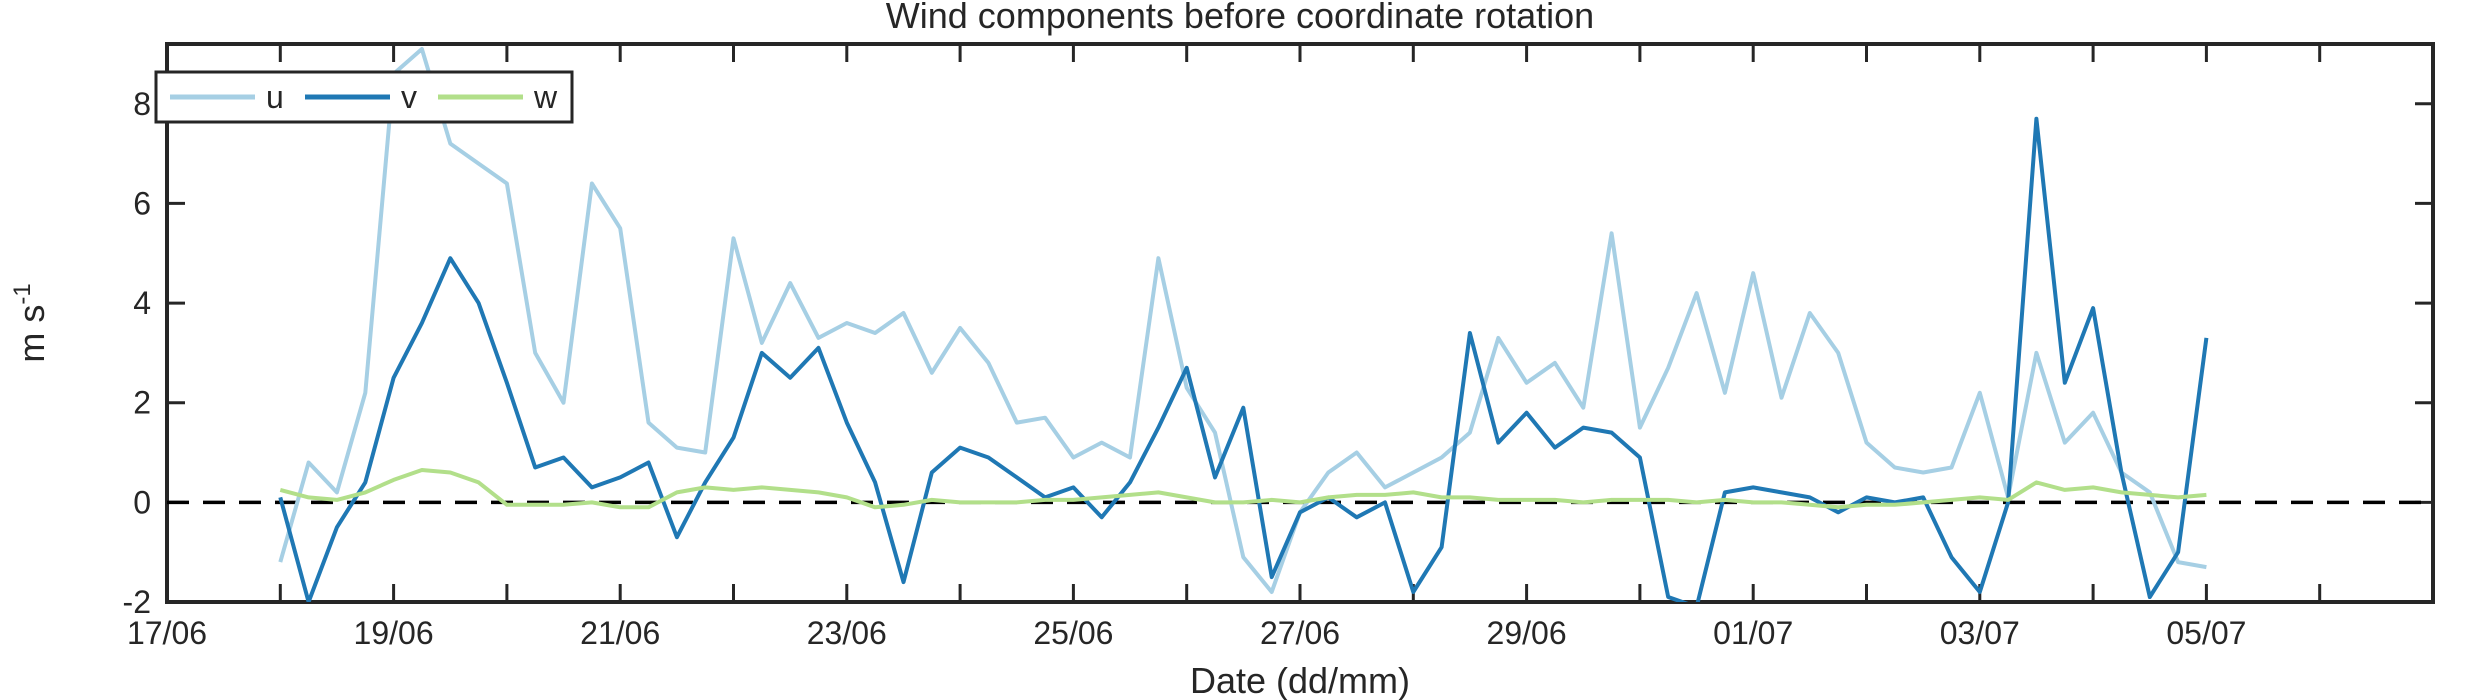 Image resolution: width=2480 pixels, height=700 pixels. I want to click on x-tick-label: 01/07, so click(1753, 633).